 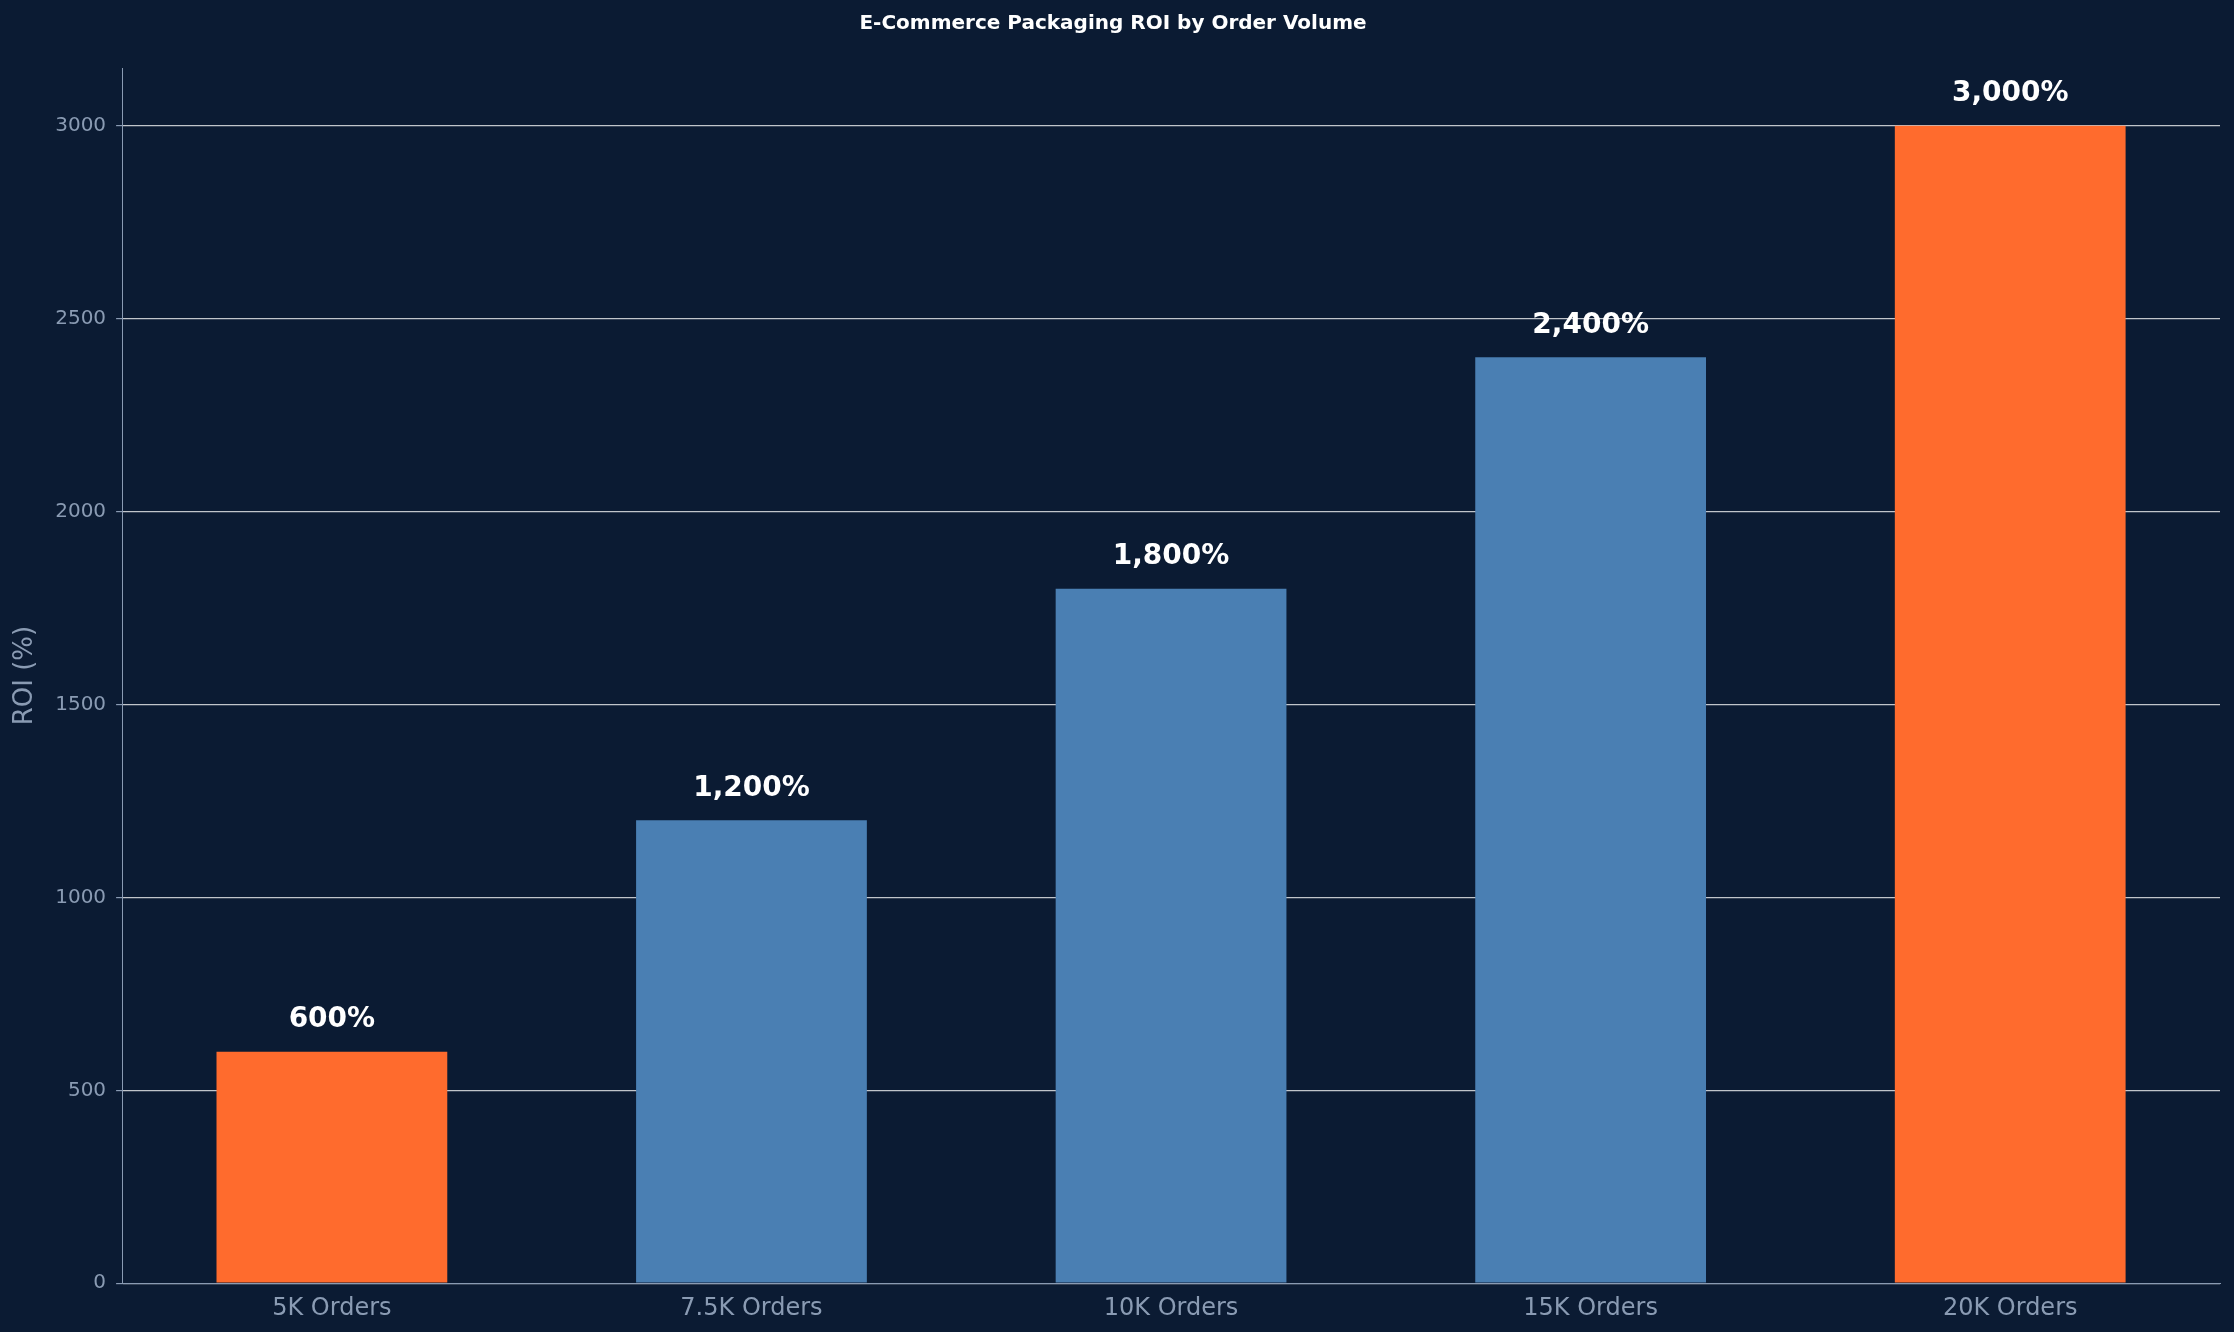 What do you see at coordinates (751, 786) in the screenshot?
I see `data-label: 1,200%` at bounding box center [751, 786].